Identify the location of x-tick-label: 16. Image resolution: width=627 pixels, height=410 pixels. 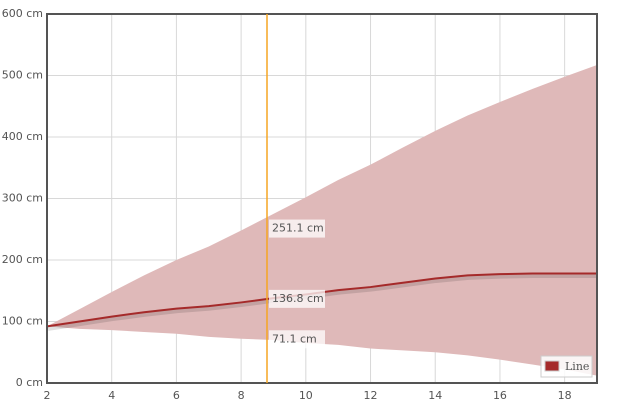
(500, 395).